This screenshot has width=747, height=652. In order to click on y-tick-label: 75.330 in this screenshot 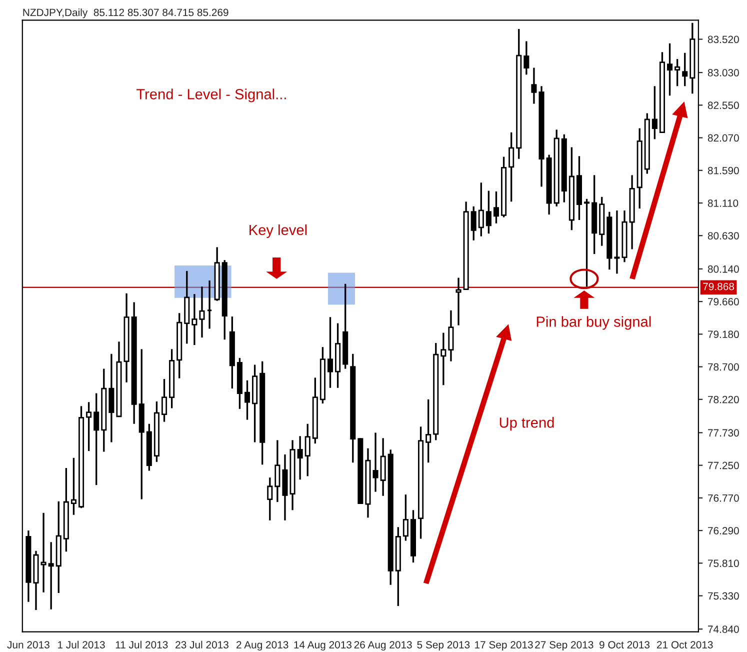, I will do `click(723, 596)`.